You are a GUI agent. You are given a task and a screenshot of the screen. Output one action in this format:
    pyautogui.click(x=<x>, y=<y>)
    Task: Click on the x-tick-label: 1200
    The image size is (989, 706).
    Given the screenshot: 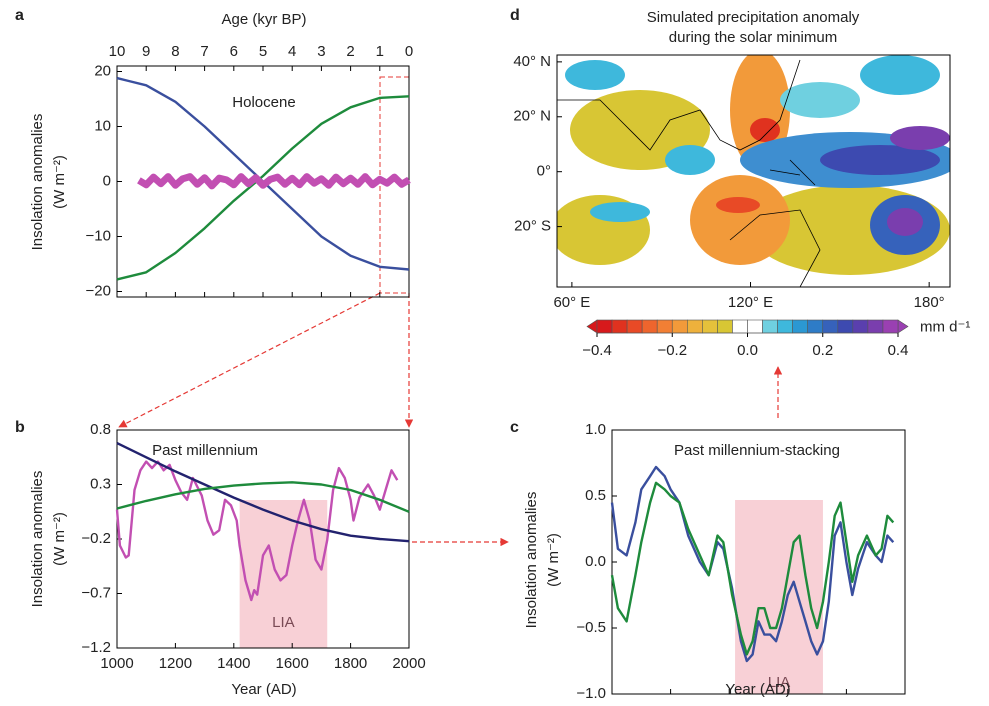 What is the action you would take?
    pyautogui.click(x=175, y=663)
    